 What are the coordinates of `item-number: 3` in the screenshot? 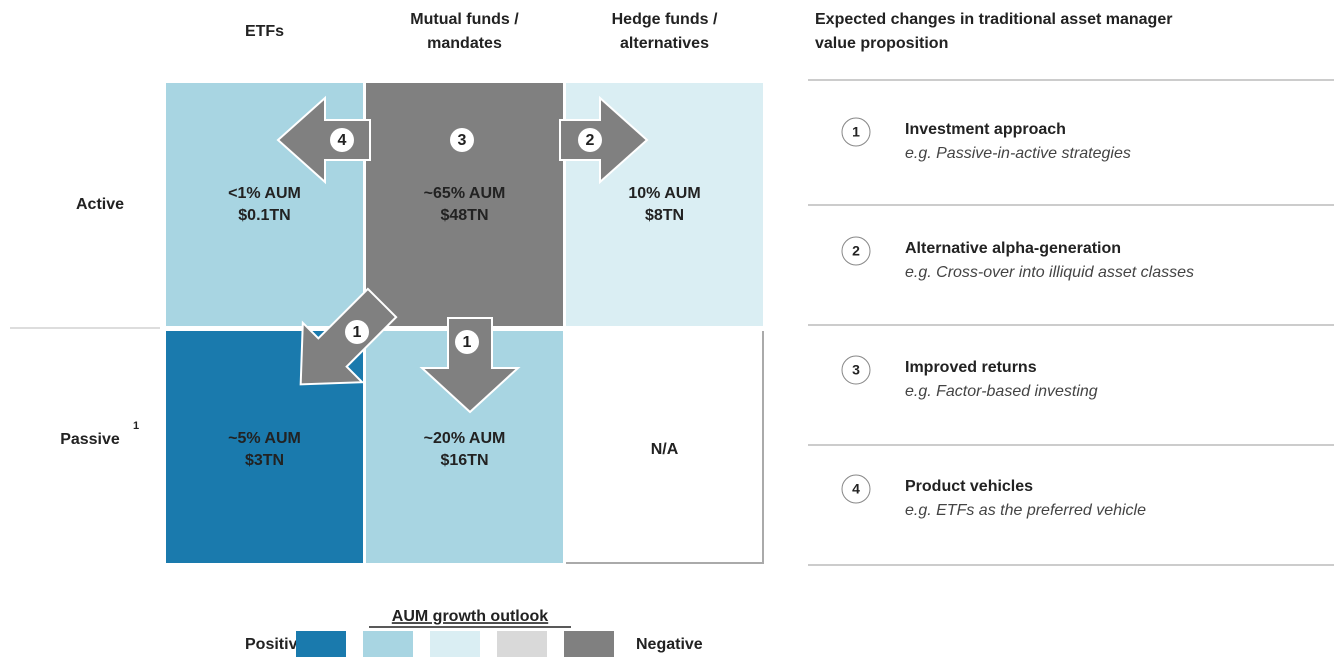 It's located at (856, 370).